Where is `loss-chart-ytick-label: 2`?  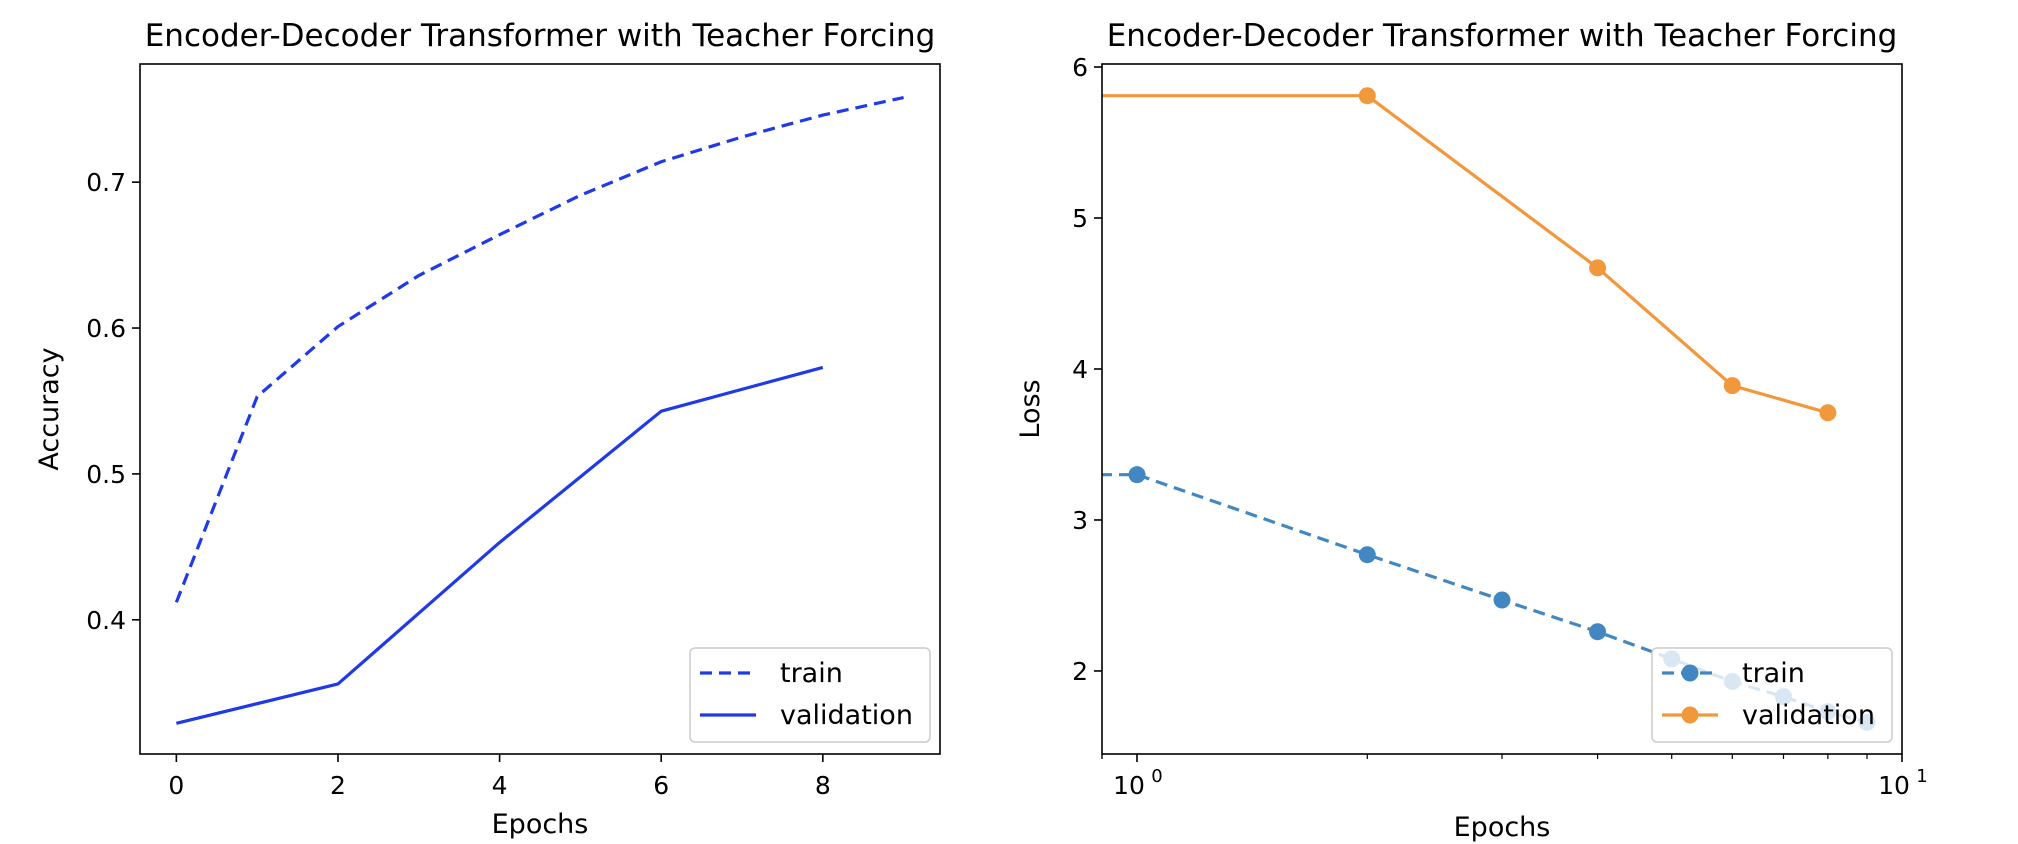
loss-chart-ytick-label: 2 is located at coordinates (1080, 671).